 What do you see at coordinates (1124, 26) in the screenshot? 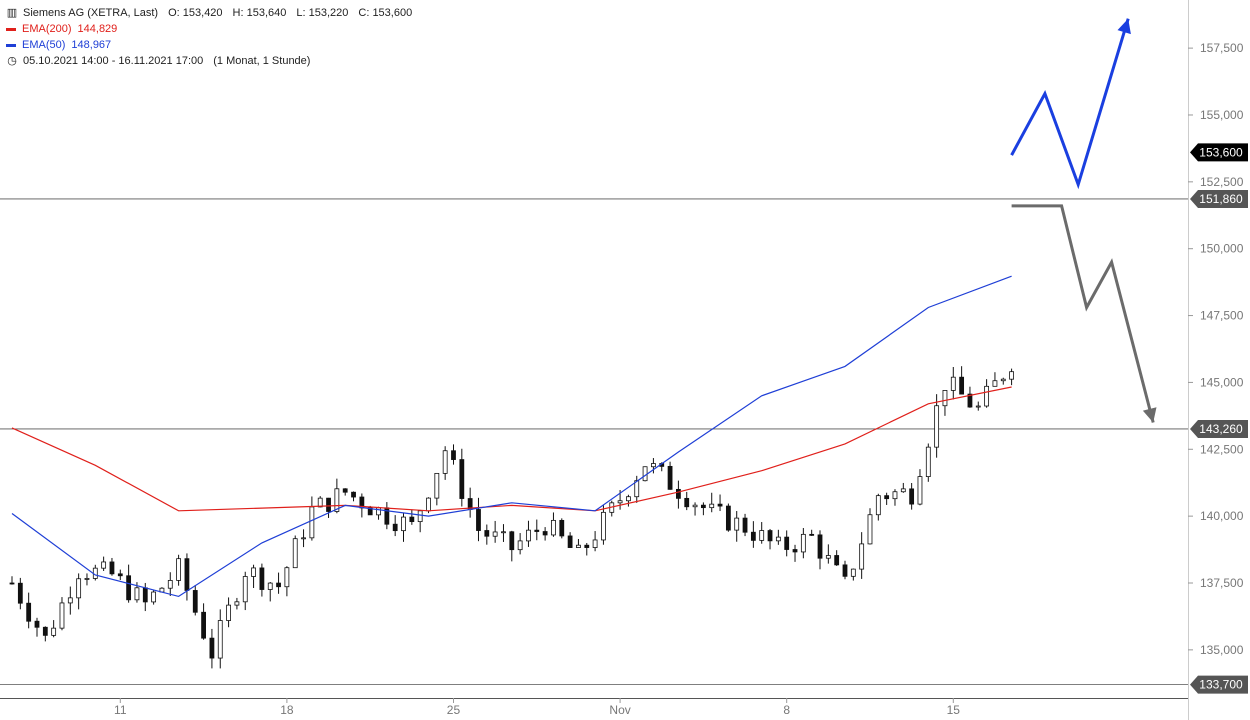
I see `scenario-up-arrowhead` at bounding box center [1124, 26].